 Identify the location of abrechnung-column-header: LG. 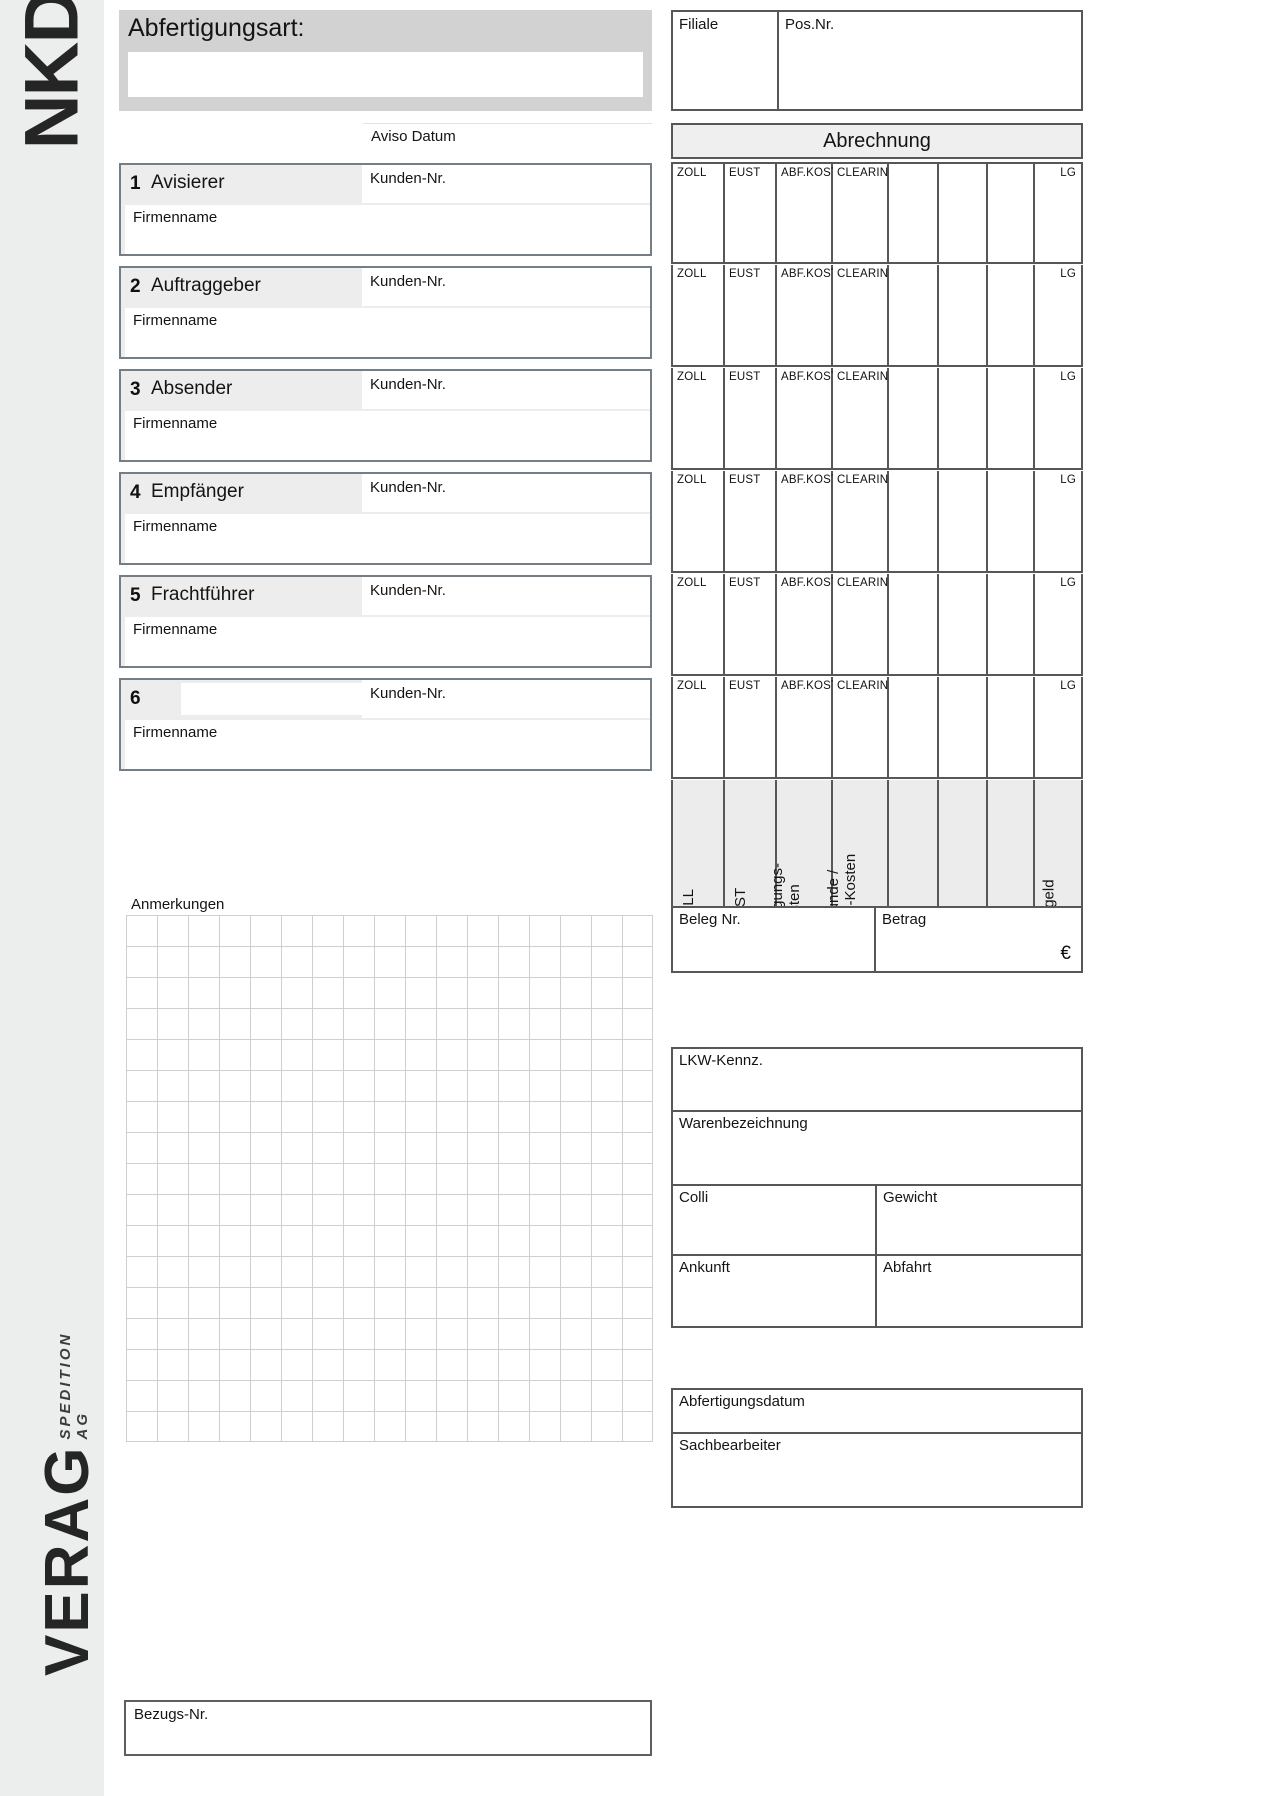
(1068, 377).